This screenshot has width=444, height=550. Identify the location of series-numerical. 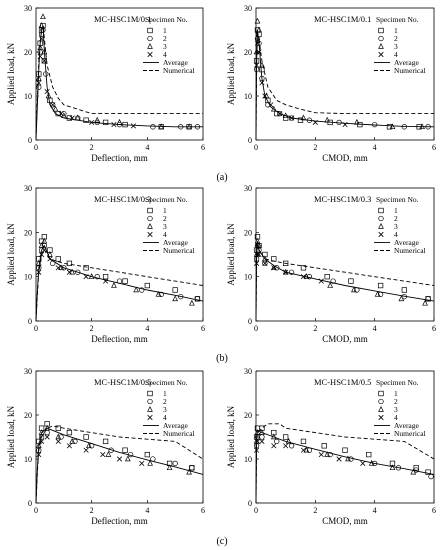
(119, 464).